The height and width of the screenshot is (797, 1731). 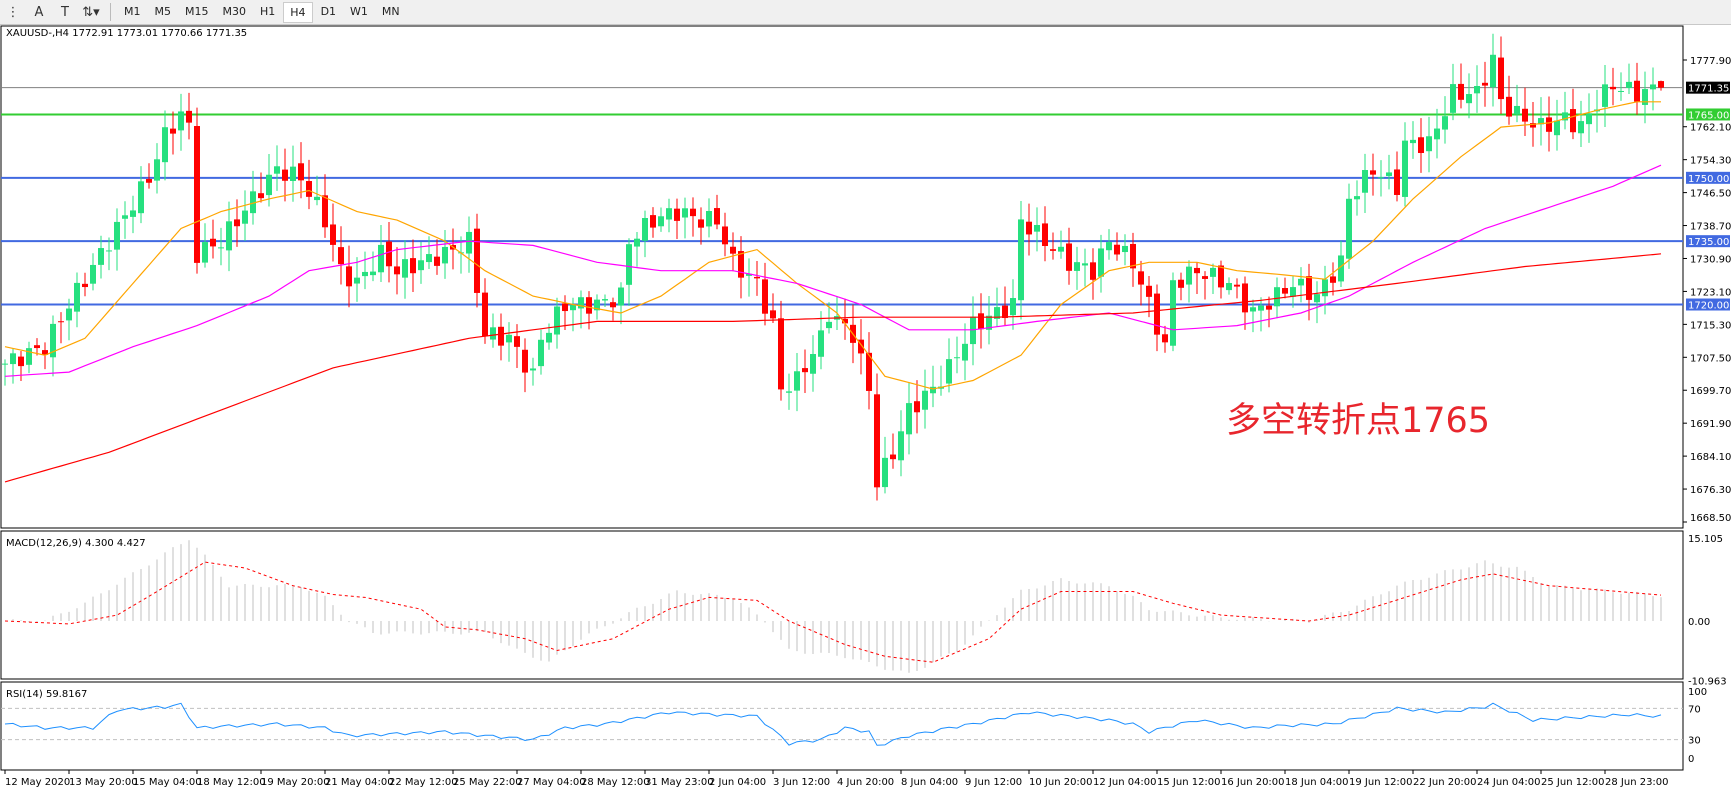 What do you see at coordinates (65, 12) in the screenshot?
I see `text-label-icon: T` at bounding box center [65, 12].